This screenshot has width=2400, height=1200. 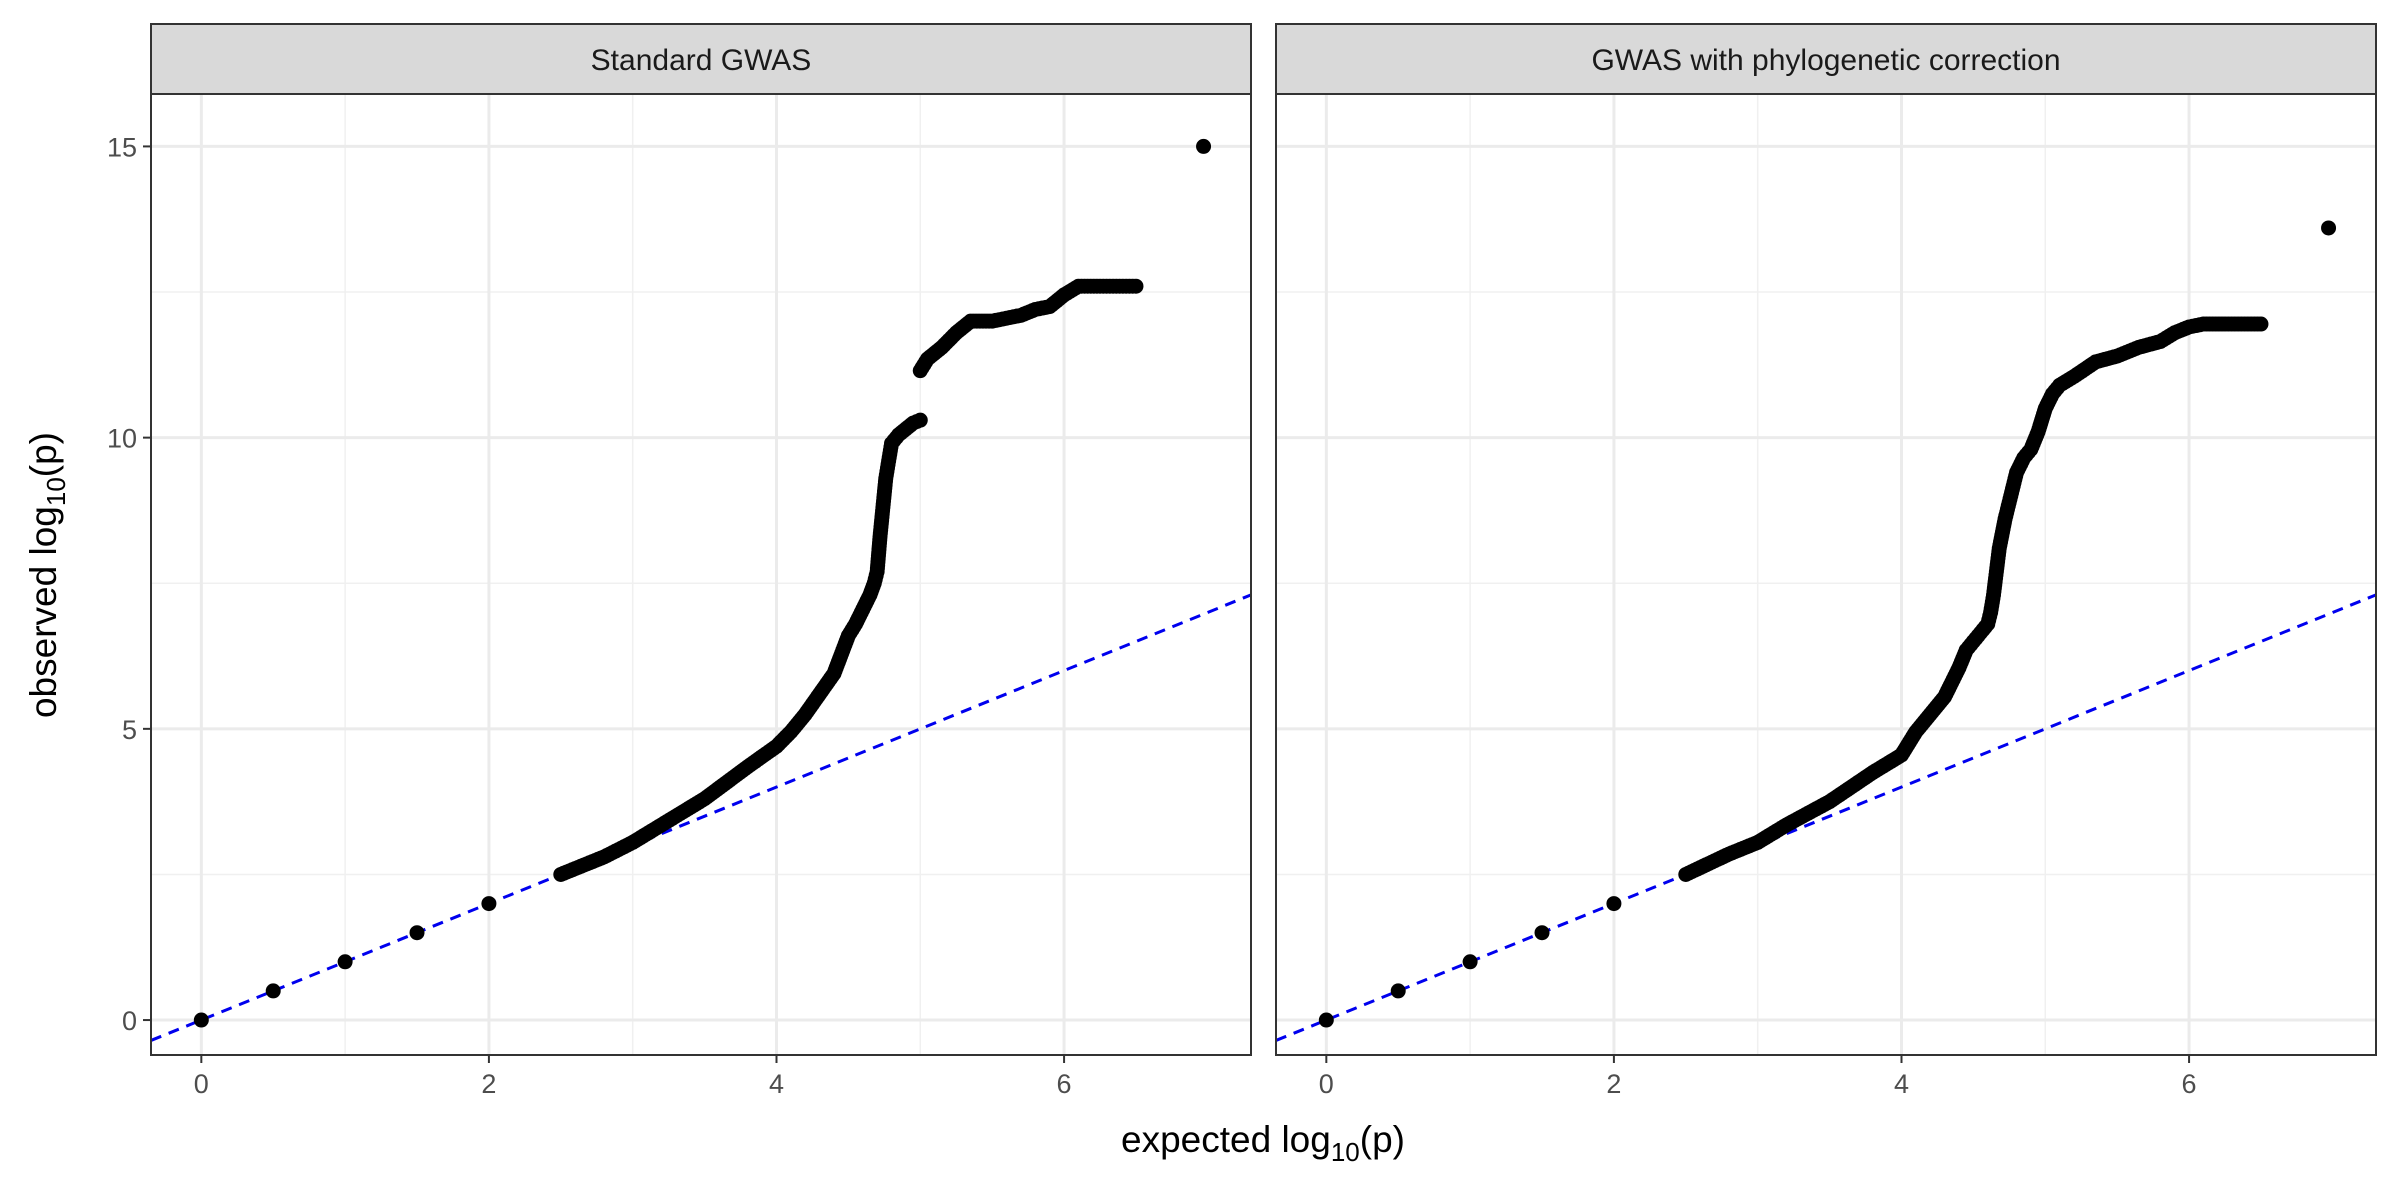 What do you see at coordinates (122, 439) in the screenshot?
I see `y-tick-label: 10` at bounding box center [122, 439].